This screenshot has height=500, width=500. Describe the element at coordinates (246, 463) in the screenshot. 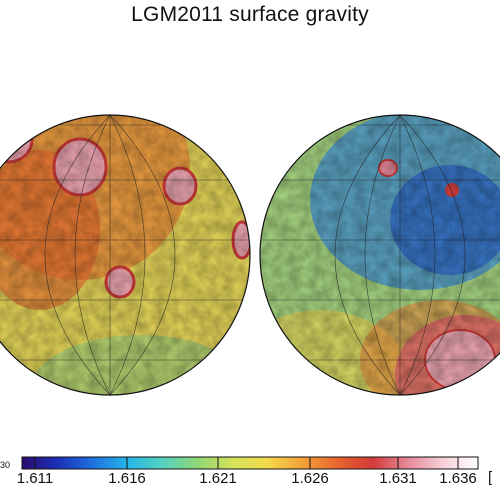

I see `colorbar-ticks` at that location.